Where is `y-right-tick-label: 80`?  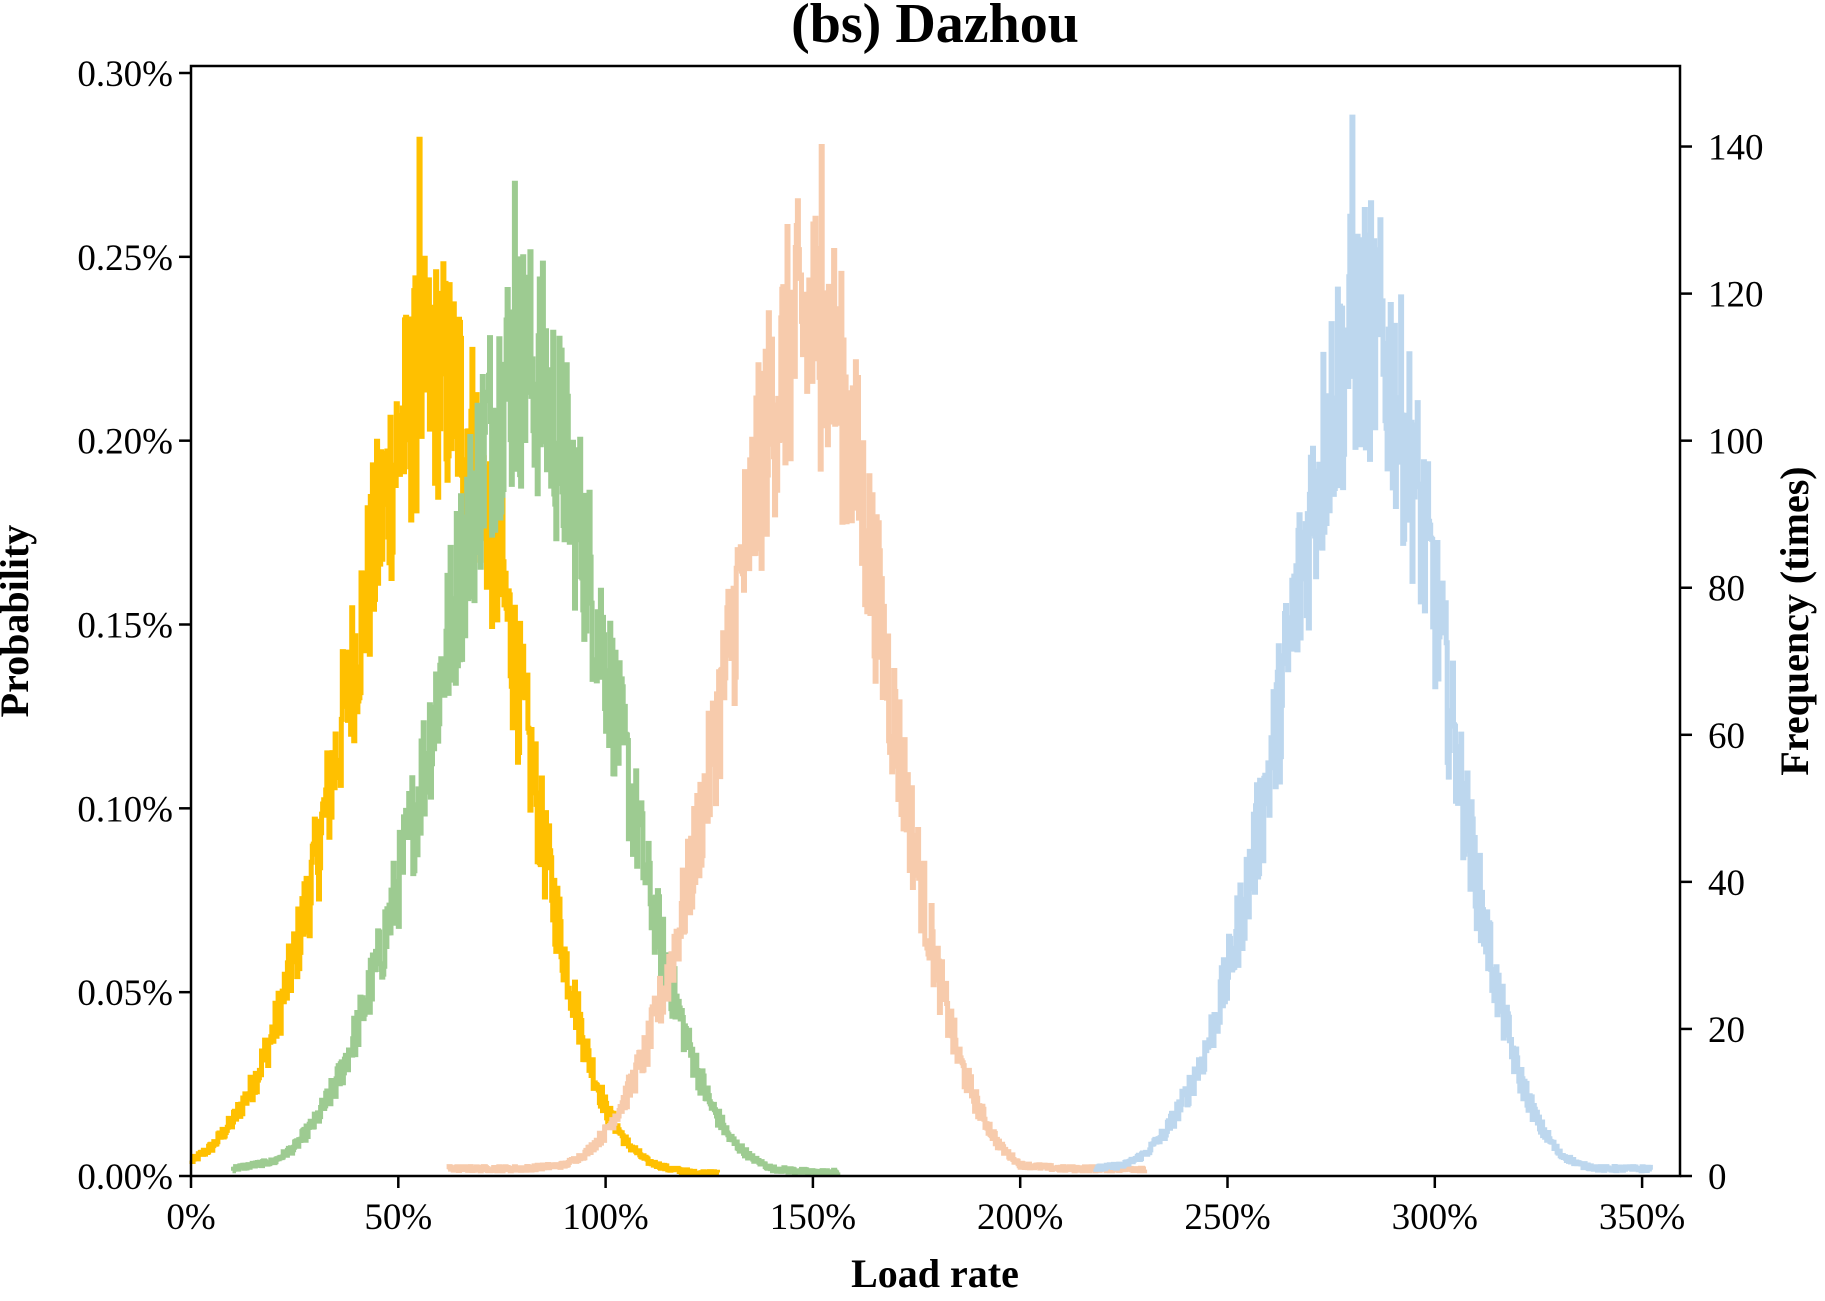 y-right-tick-label: 80 is located at coordinates (1726, 589).